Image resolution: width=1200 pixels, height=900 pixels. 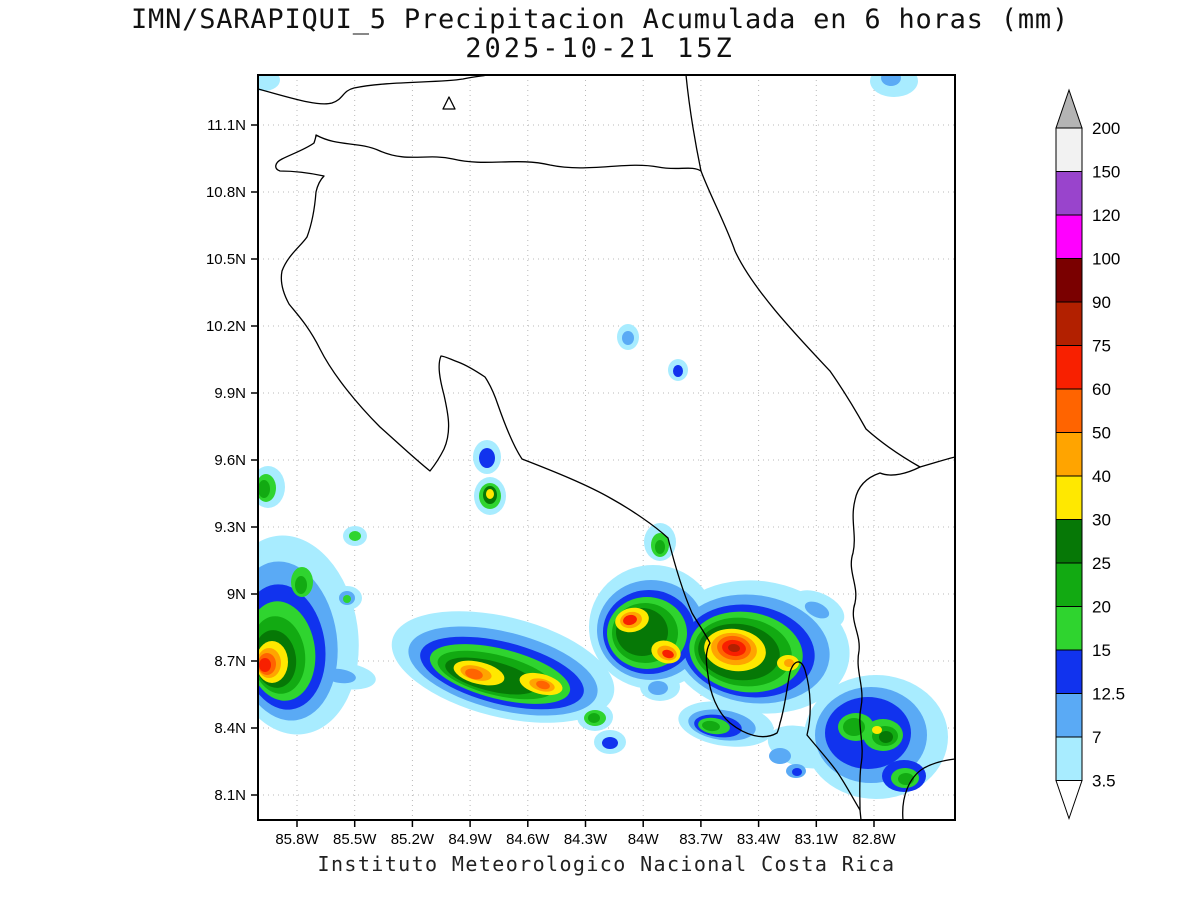 I want to click on colorbar-level-label: 120, so click(x=1106, y=215).